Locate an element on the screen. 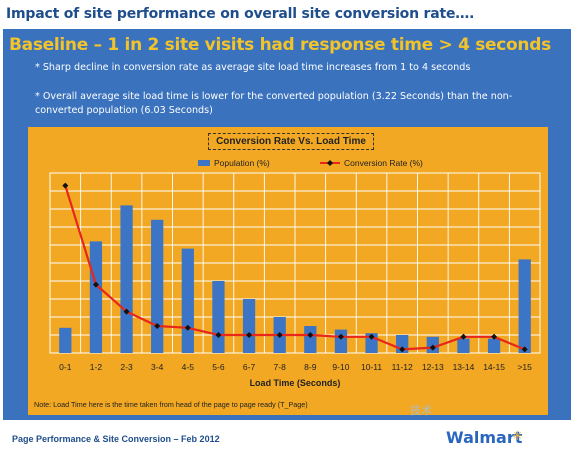  x-tick-label: 14-15 is located at coordinates (494, 367).